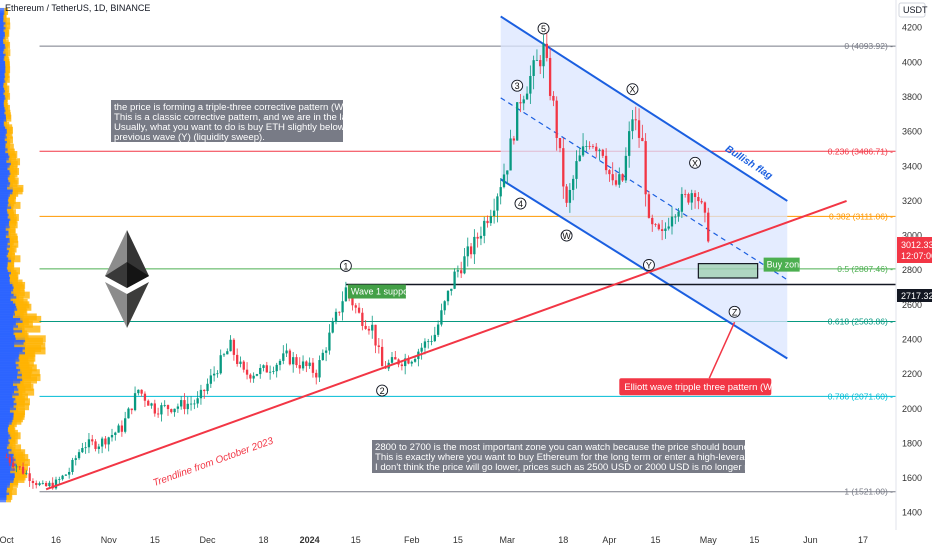 The height and width of the screenshot is (550, 932). What do you see at coordinates (517, 86) in the screenshot?
I see `wave-label: 3` at bounding box center [517, 86].